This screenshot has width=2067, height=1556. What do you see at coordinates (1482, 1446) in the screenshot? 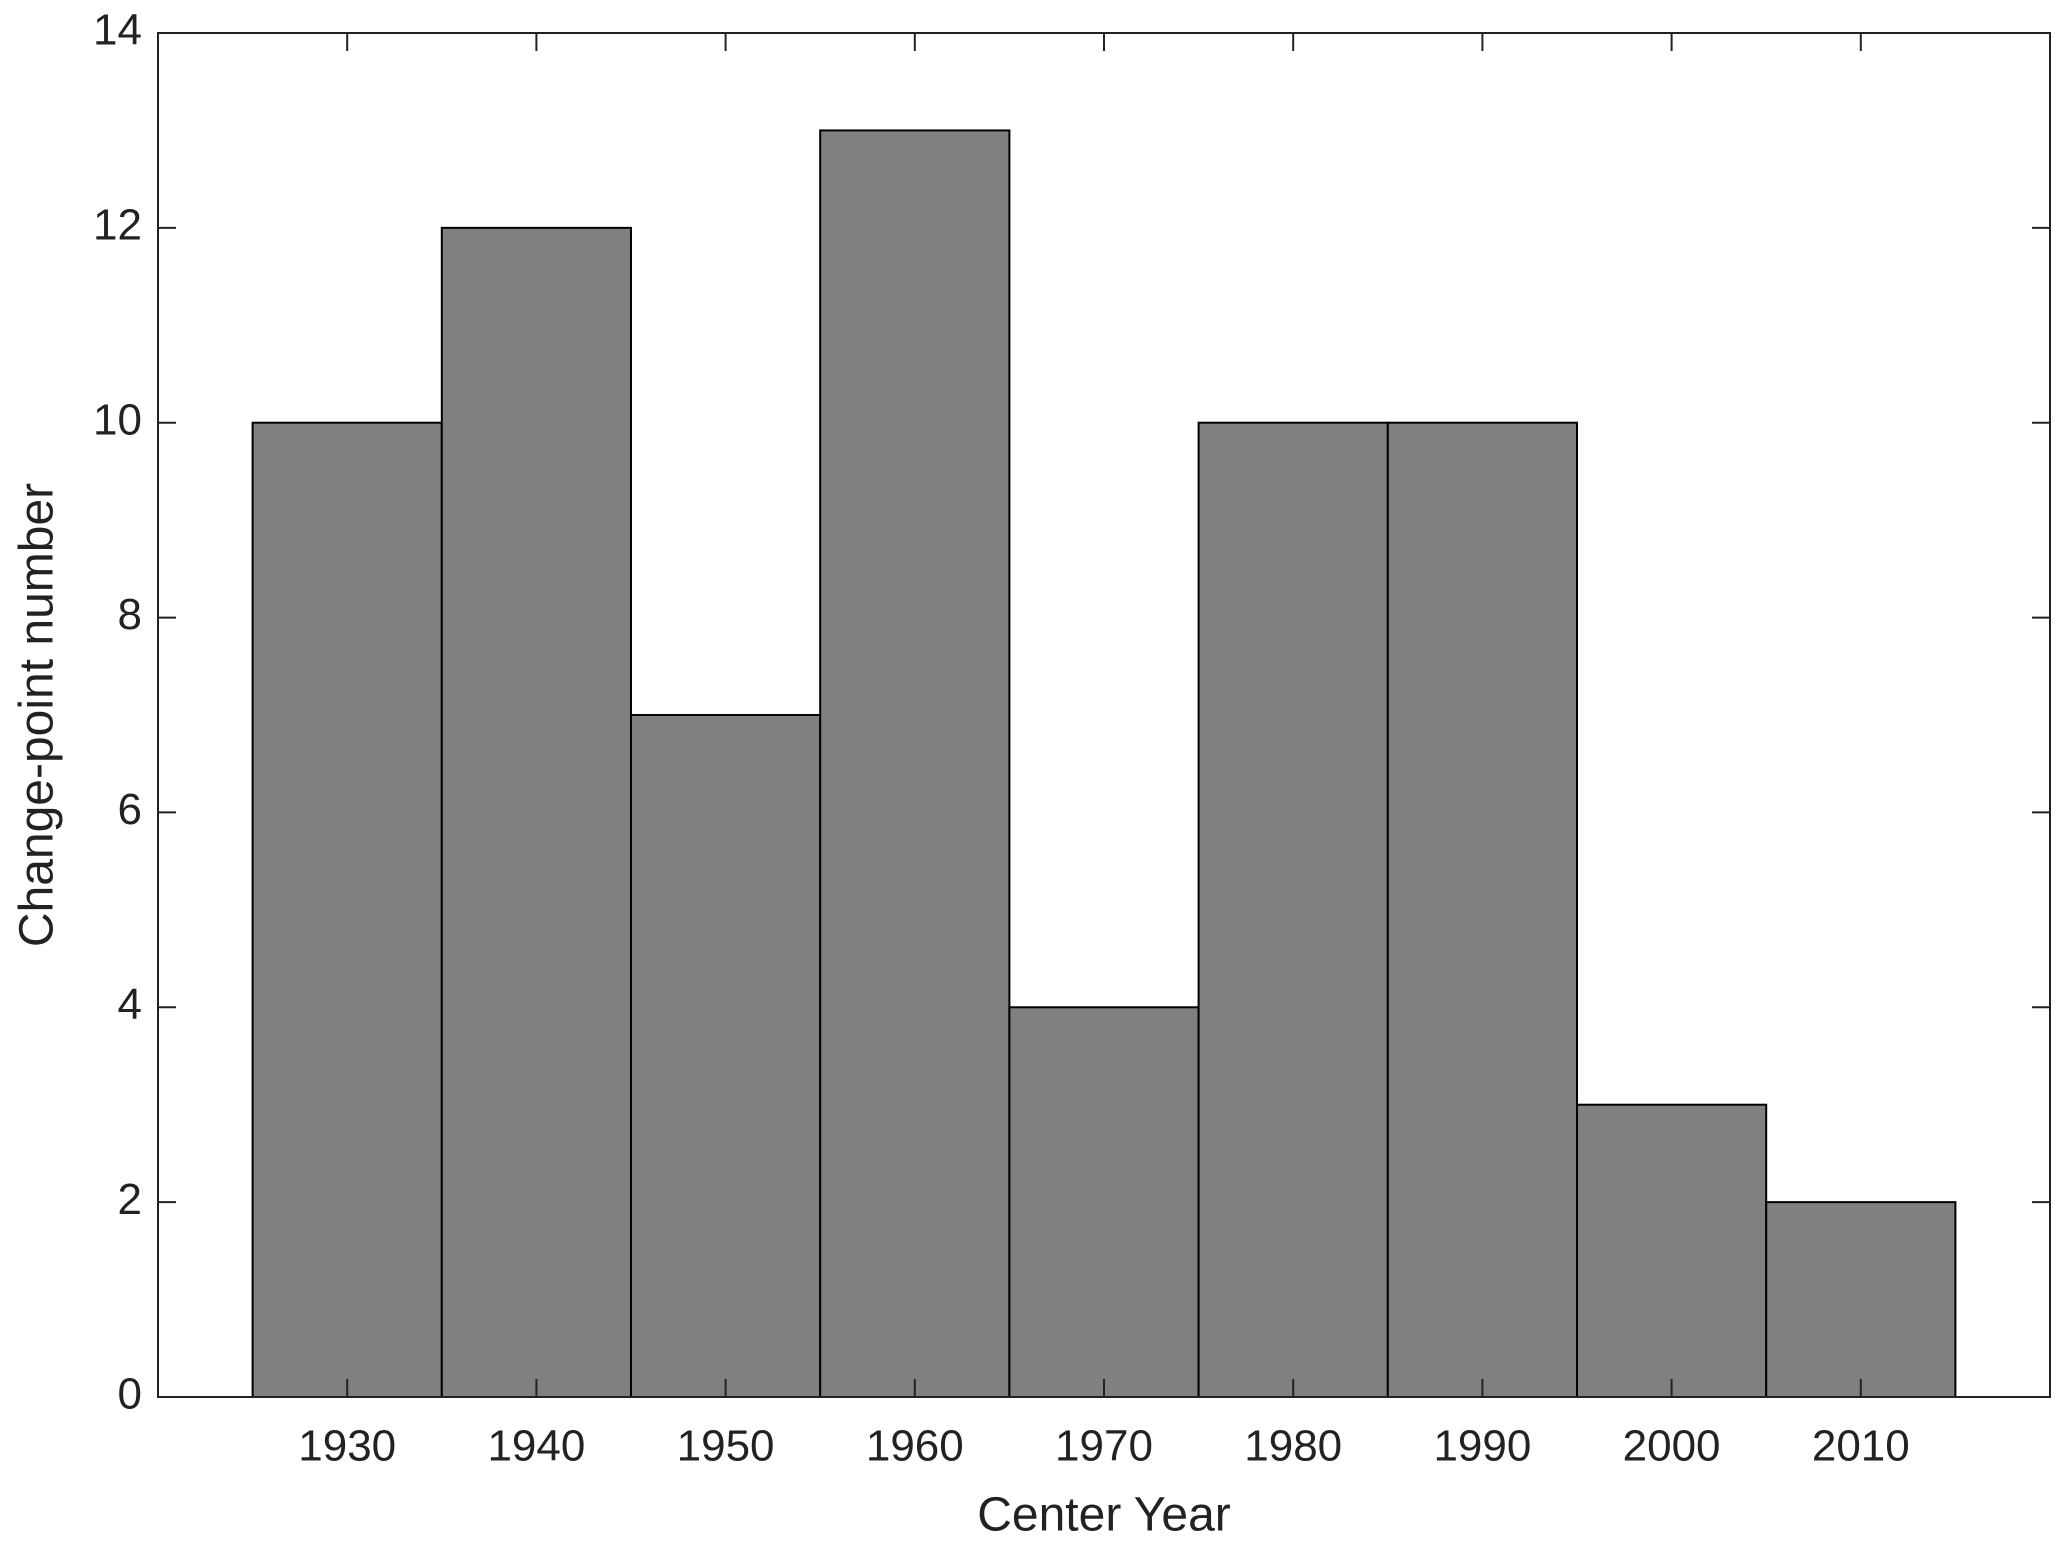
I see `x-tick-label: 1990` at bounding box center [1482, 1446].